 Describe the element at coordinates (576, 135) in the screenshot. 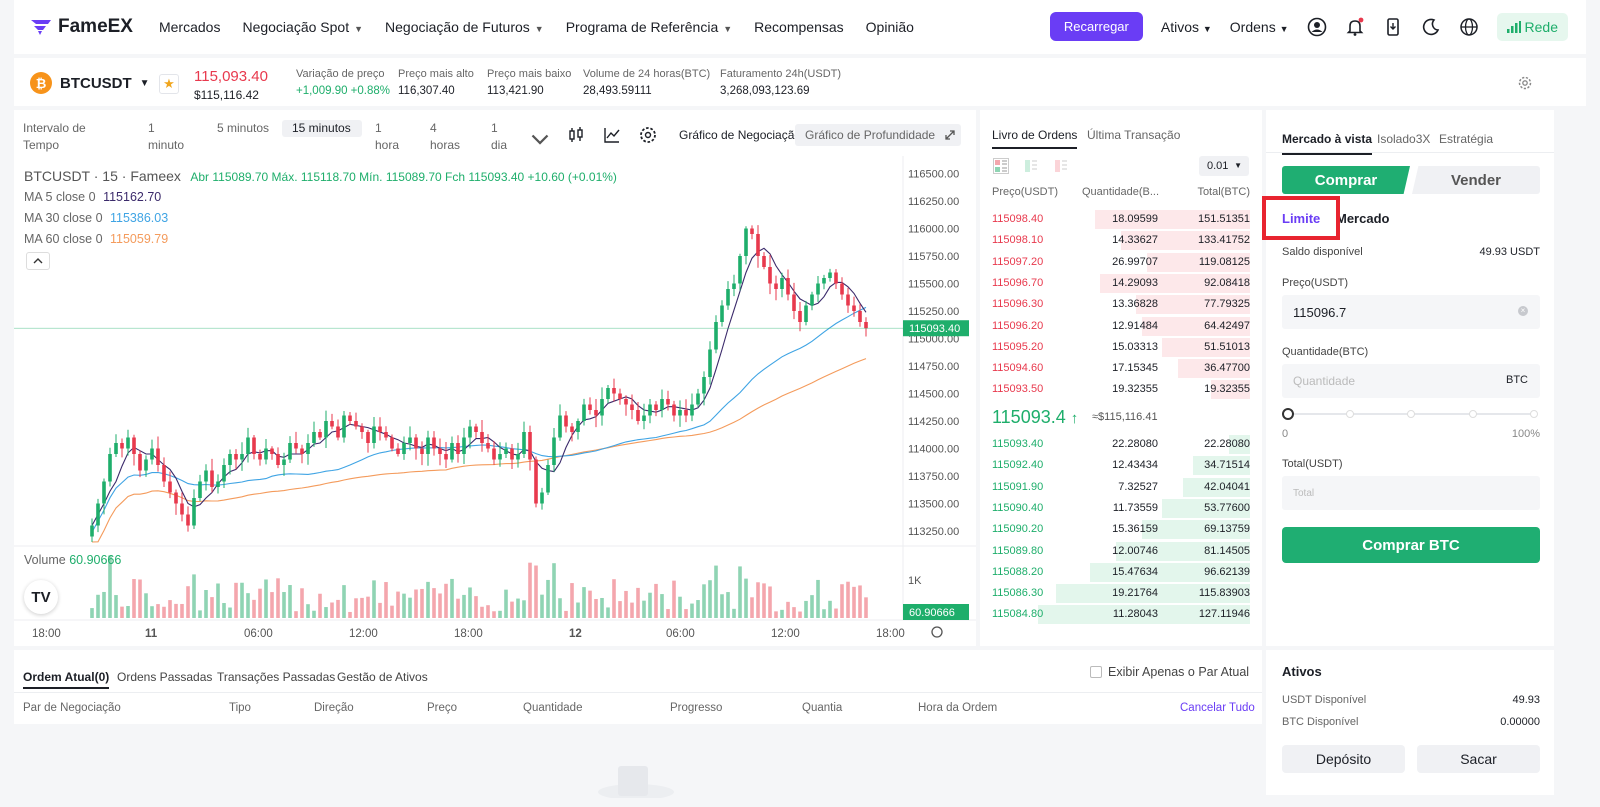

I see `candle-type-icon` at that location.